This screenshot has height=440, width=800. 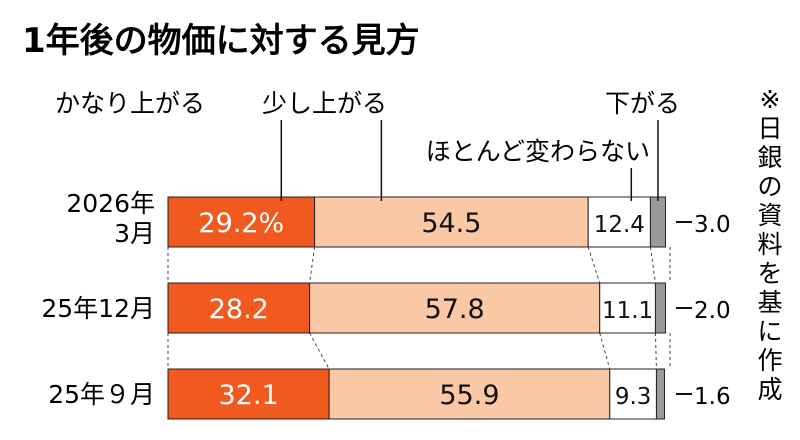 I want to click on data-label-4-row-2: 2.0, so click(x=712, y=311).